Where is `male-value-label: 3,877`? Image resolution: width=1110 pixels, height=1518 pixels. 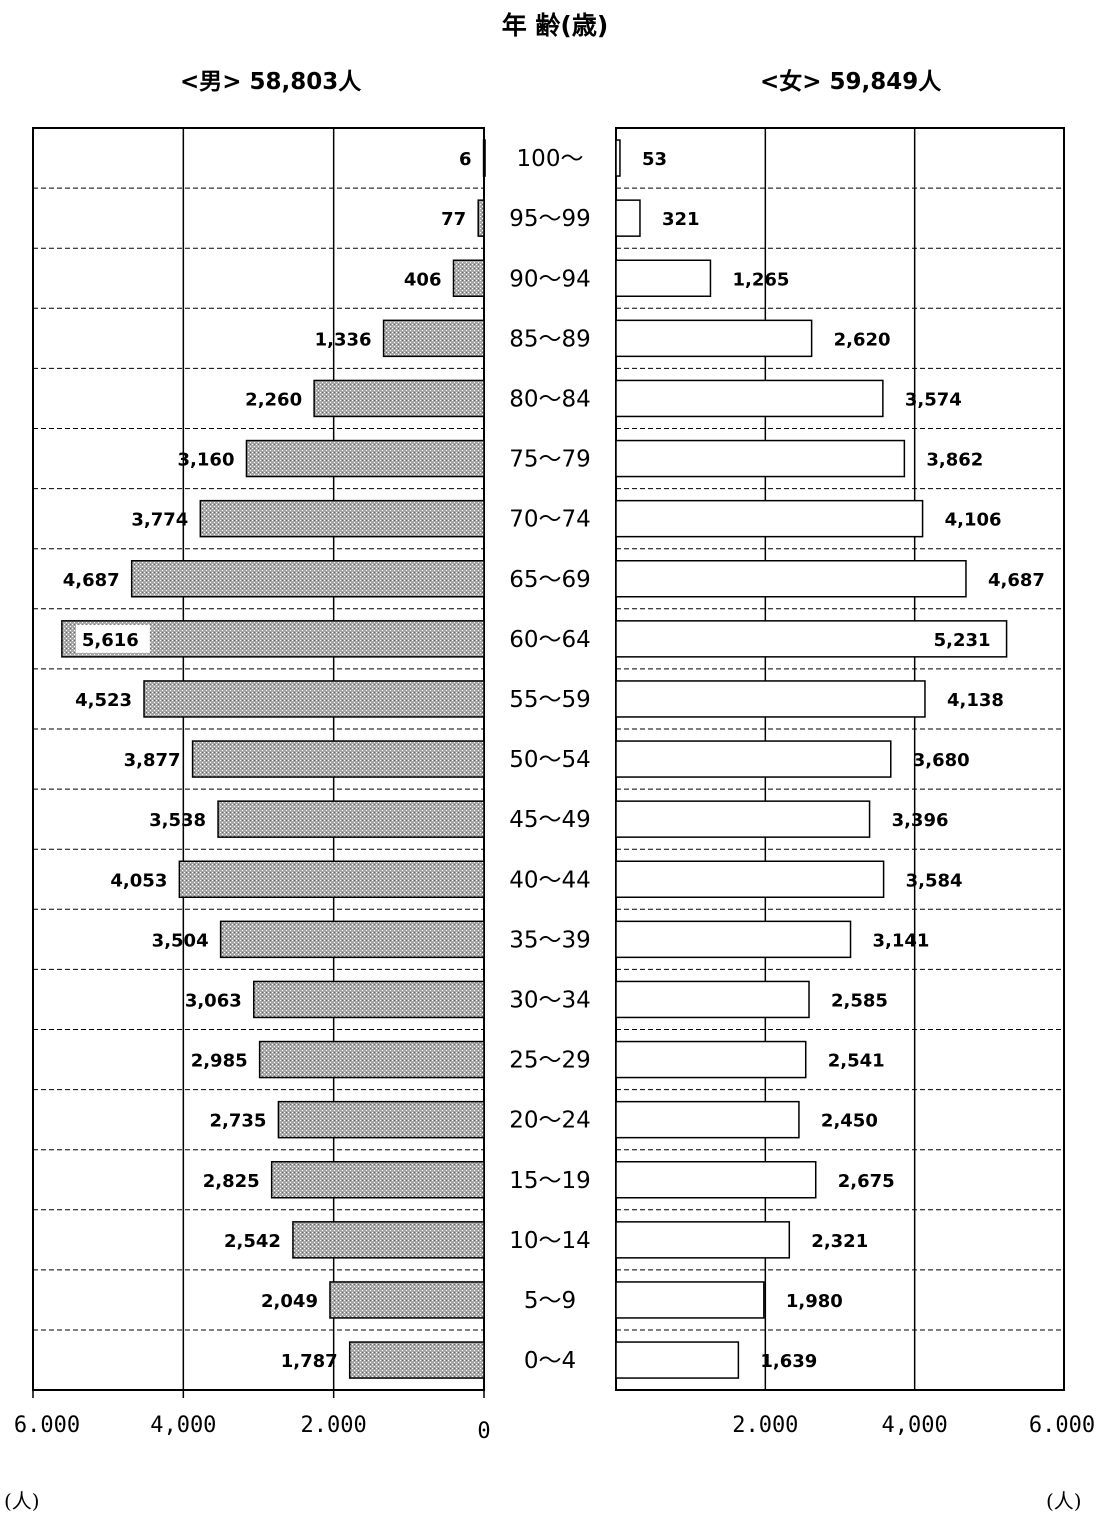
male-value-label: 3,877 is located at coordinates (152, 760).